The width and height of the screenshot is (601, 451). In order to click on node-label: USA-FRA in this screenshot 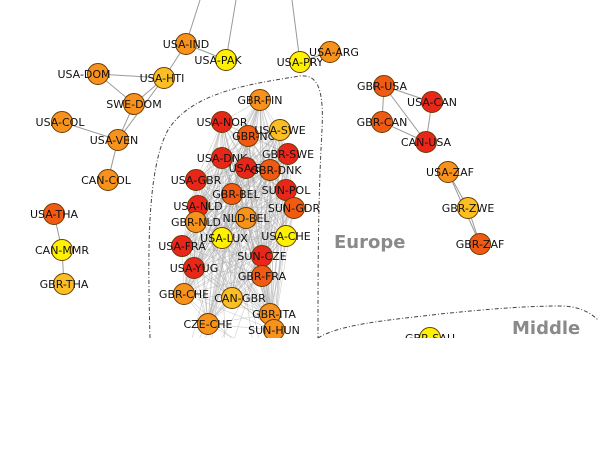, I will do `click(182, 246)`.